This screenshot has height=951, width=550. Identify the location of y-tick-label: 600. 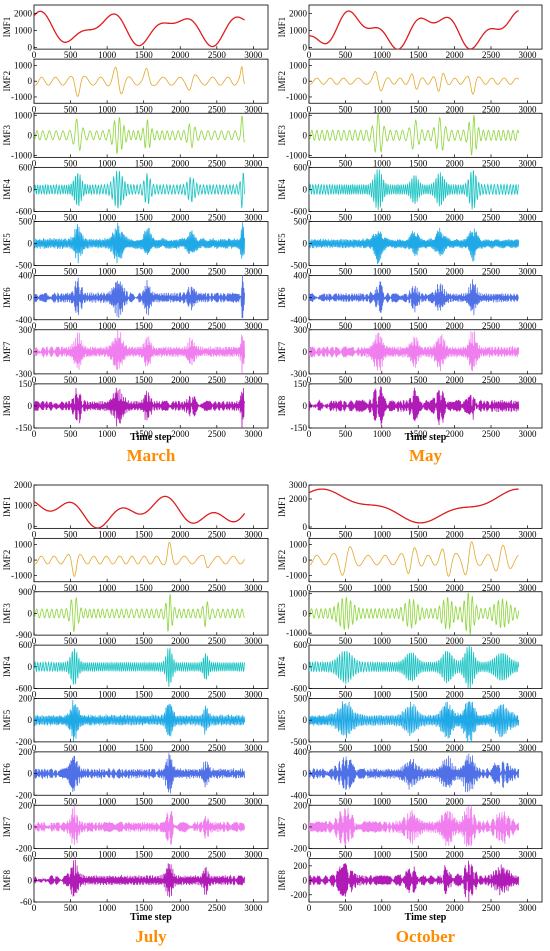
(26, 645).